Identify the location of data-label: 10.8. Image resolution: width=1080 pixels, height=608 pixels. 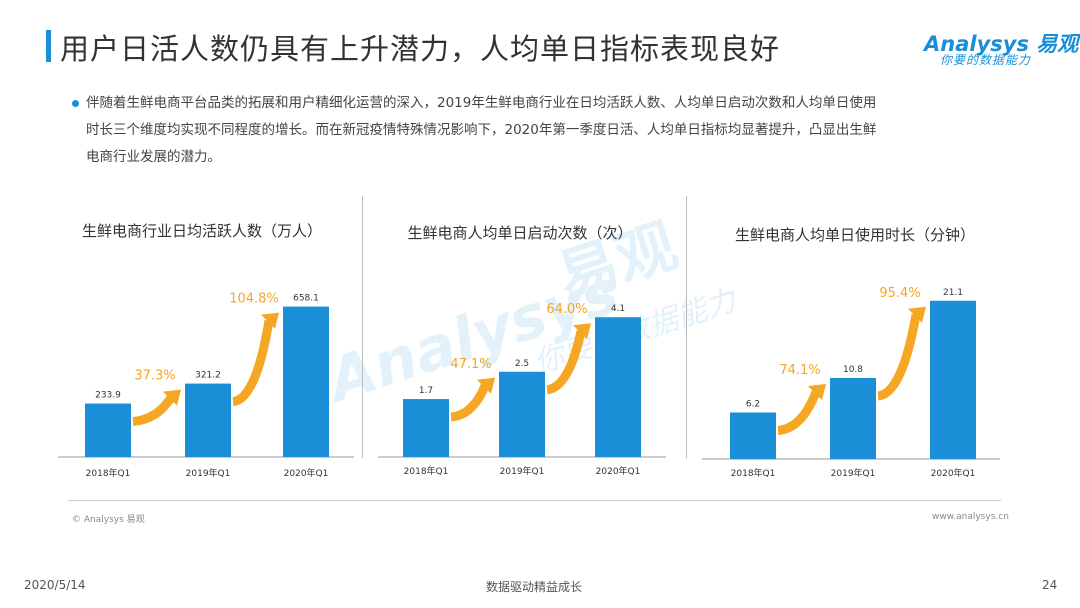
(853, 370).